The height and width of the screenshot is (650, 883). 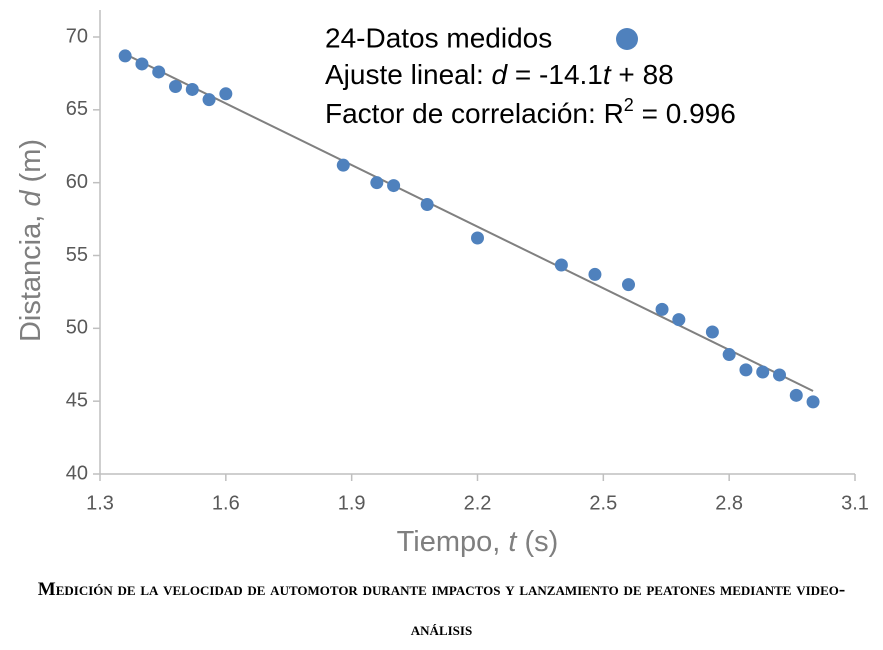 I want to click on x-tick-label: 3.1, so click(x=855, y=503).